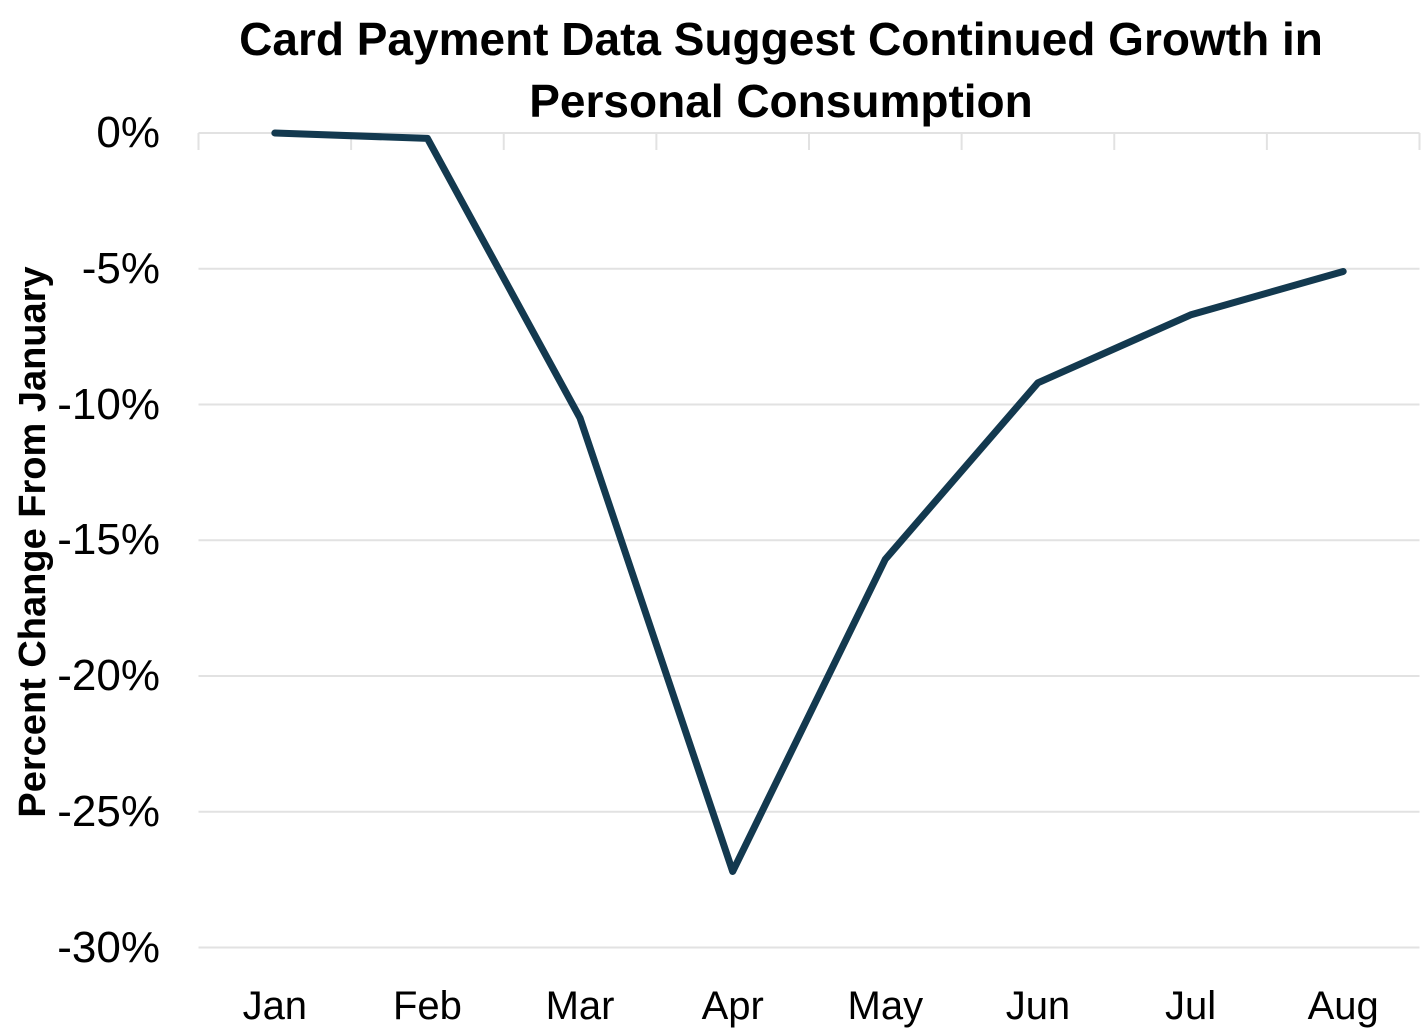  Describe the element at coordinates (128, 132) in the screenshot. I see `y-tick-label: 0%` at that location.